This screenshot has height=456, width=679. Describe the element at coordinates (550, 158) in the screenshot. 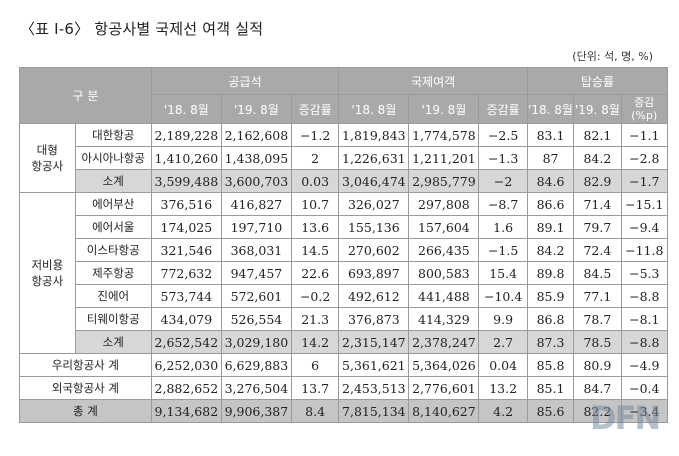

I see `cell-value: 87` at that location.